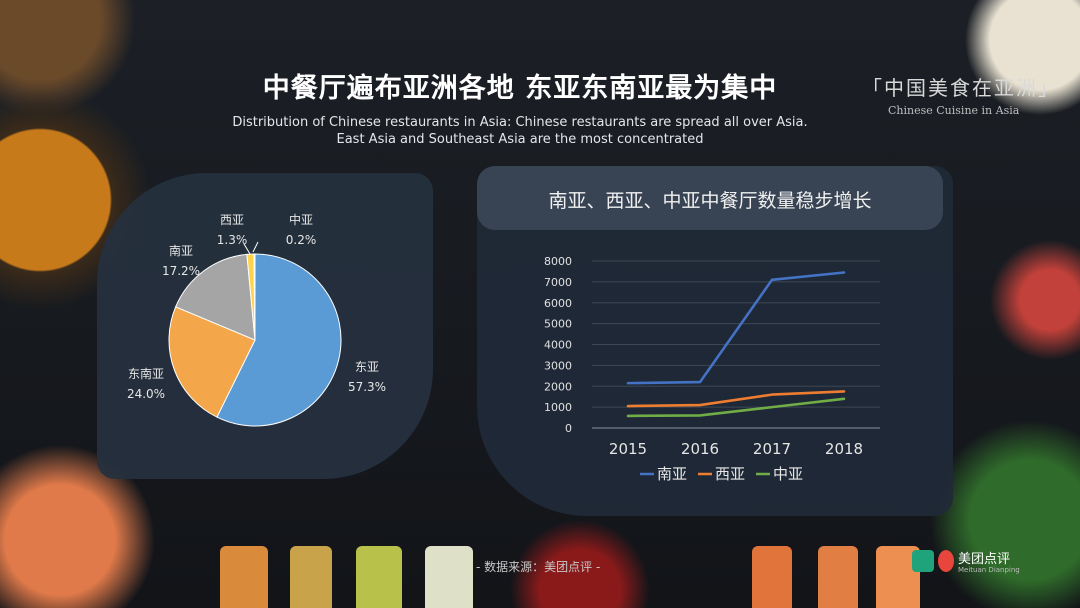 The height and width of the screenshot is (608, 1080). What do you see at coordinates (923, 561) in the screenshot?
I see `meituan-logo-icon` at bounding box center [923, 561].